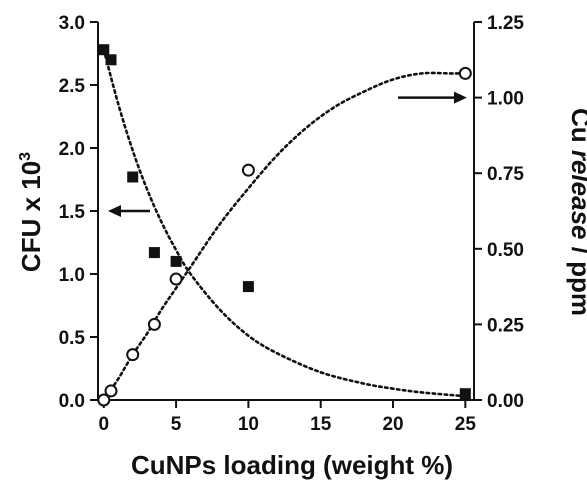 This screenshot has height=486, width=587. I want to click on x-tick-label: 10, so click(248, 424).